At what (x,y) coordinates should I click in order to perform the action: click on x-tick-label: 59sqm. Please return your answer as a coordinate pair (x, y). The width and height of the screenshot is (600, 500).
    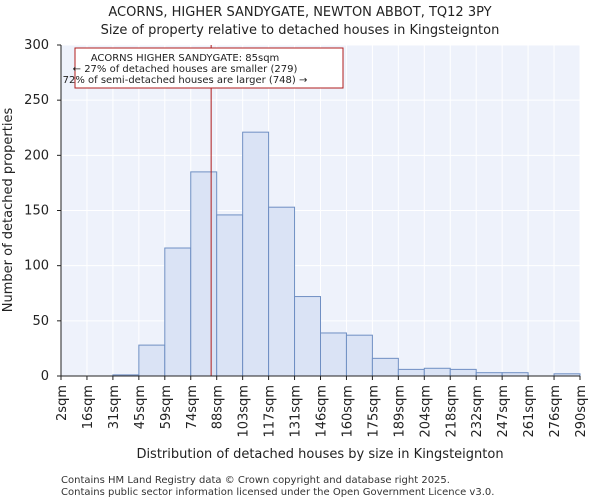
    Looking at the image, I should click on (166, 407).